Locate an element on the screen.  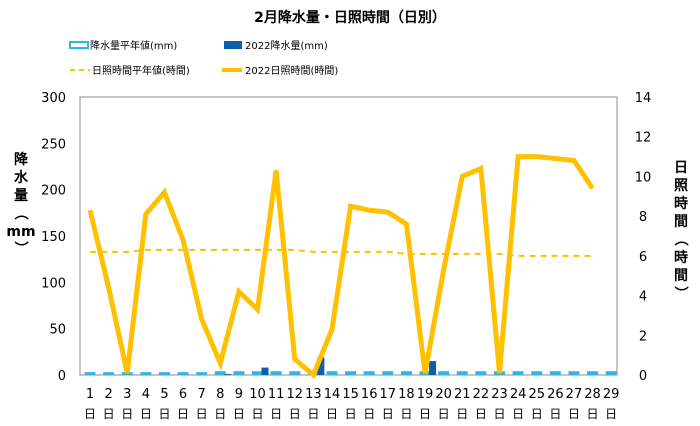
right-axis-ticks: 0 2 4 6 8 10 12 14 is located at coordinates (643, 237).